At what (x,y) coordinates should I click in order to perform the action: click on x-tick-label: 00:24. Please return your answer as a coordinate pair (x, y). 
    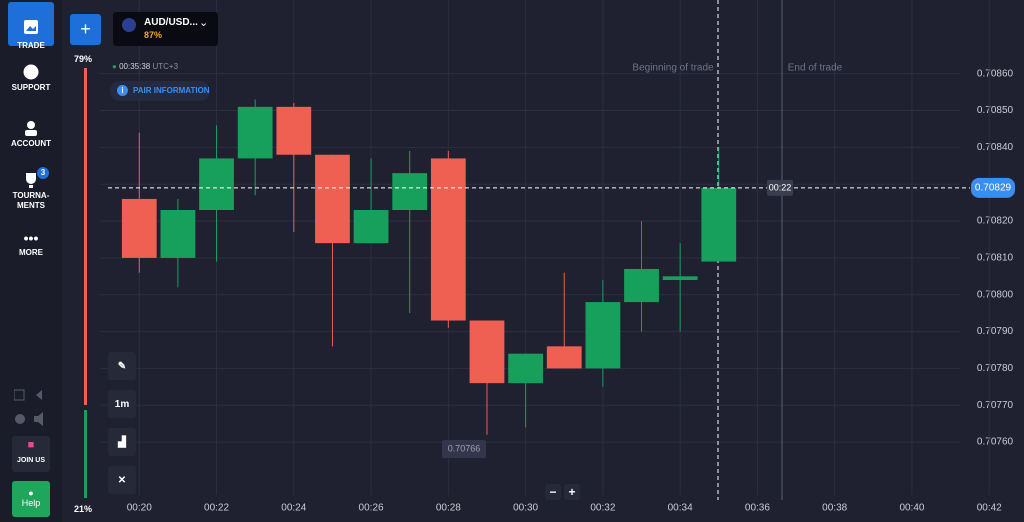
    Looking at the image, I should click on (293, 508).